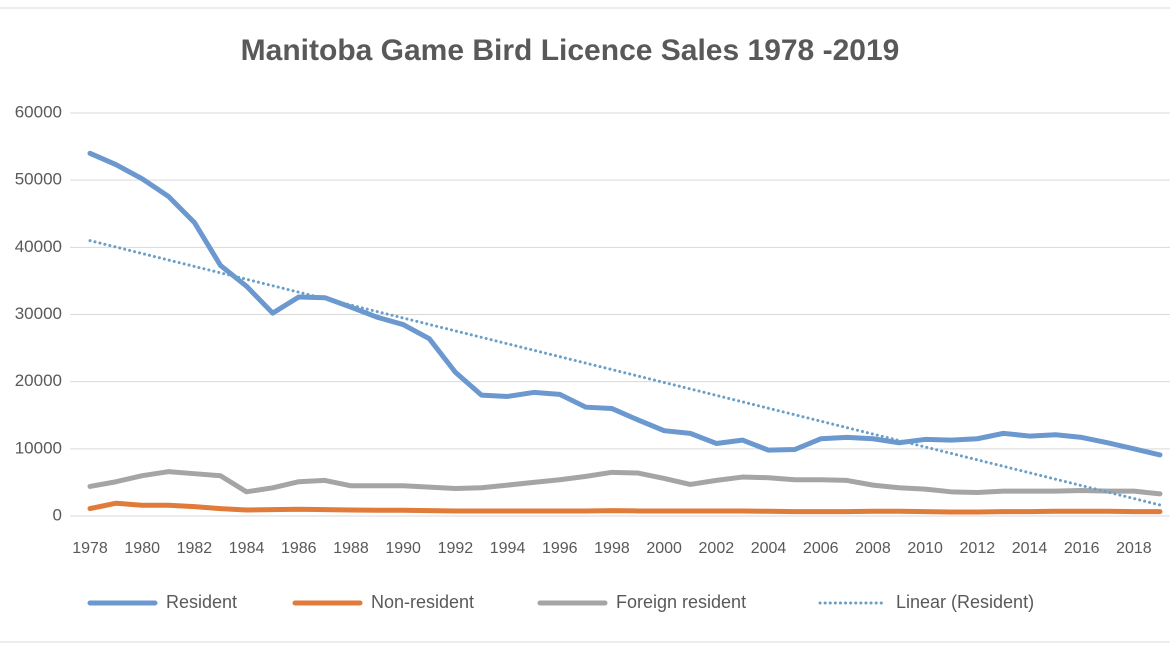 The image size is (1170, 671). Describe the element at coordinates (873, 548) in the screenshot. I see `x-tick-label: 2008` at that location.